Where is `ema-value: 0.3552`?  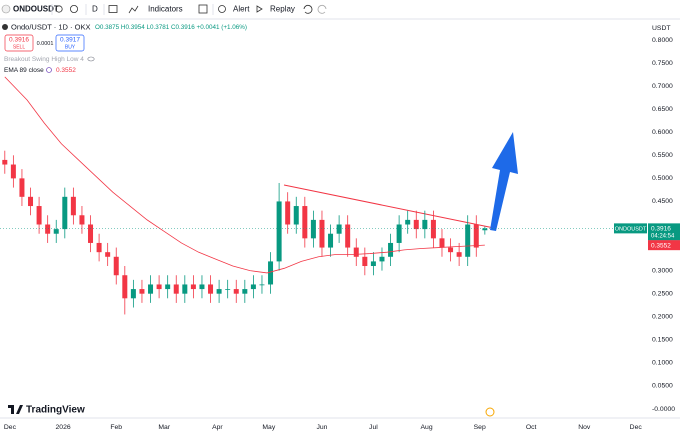
ema-value: 0.3552 is located at coordinates (66, 70).